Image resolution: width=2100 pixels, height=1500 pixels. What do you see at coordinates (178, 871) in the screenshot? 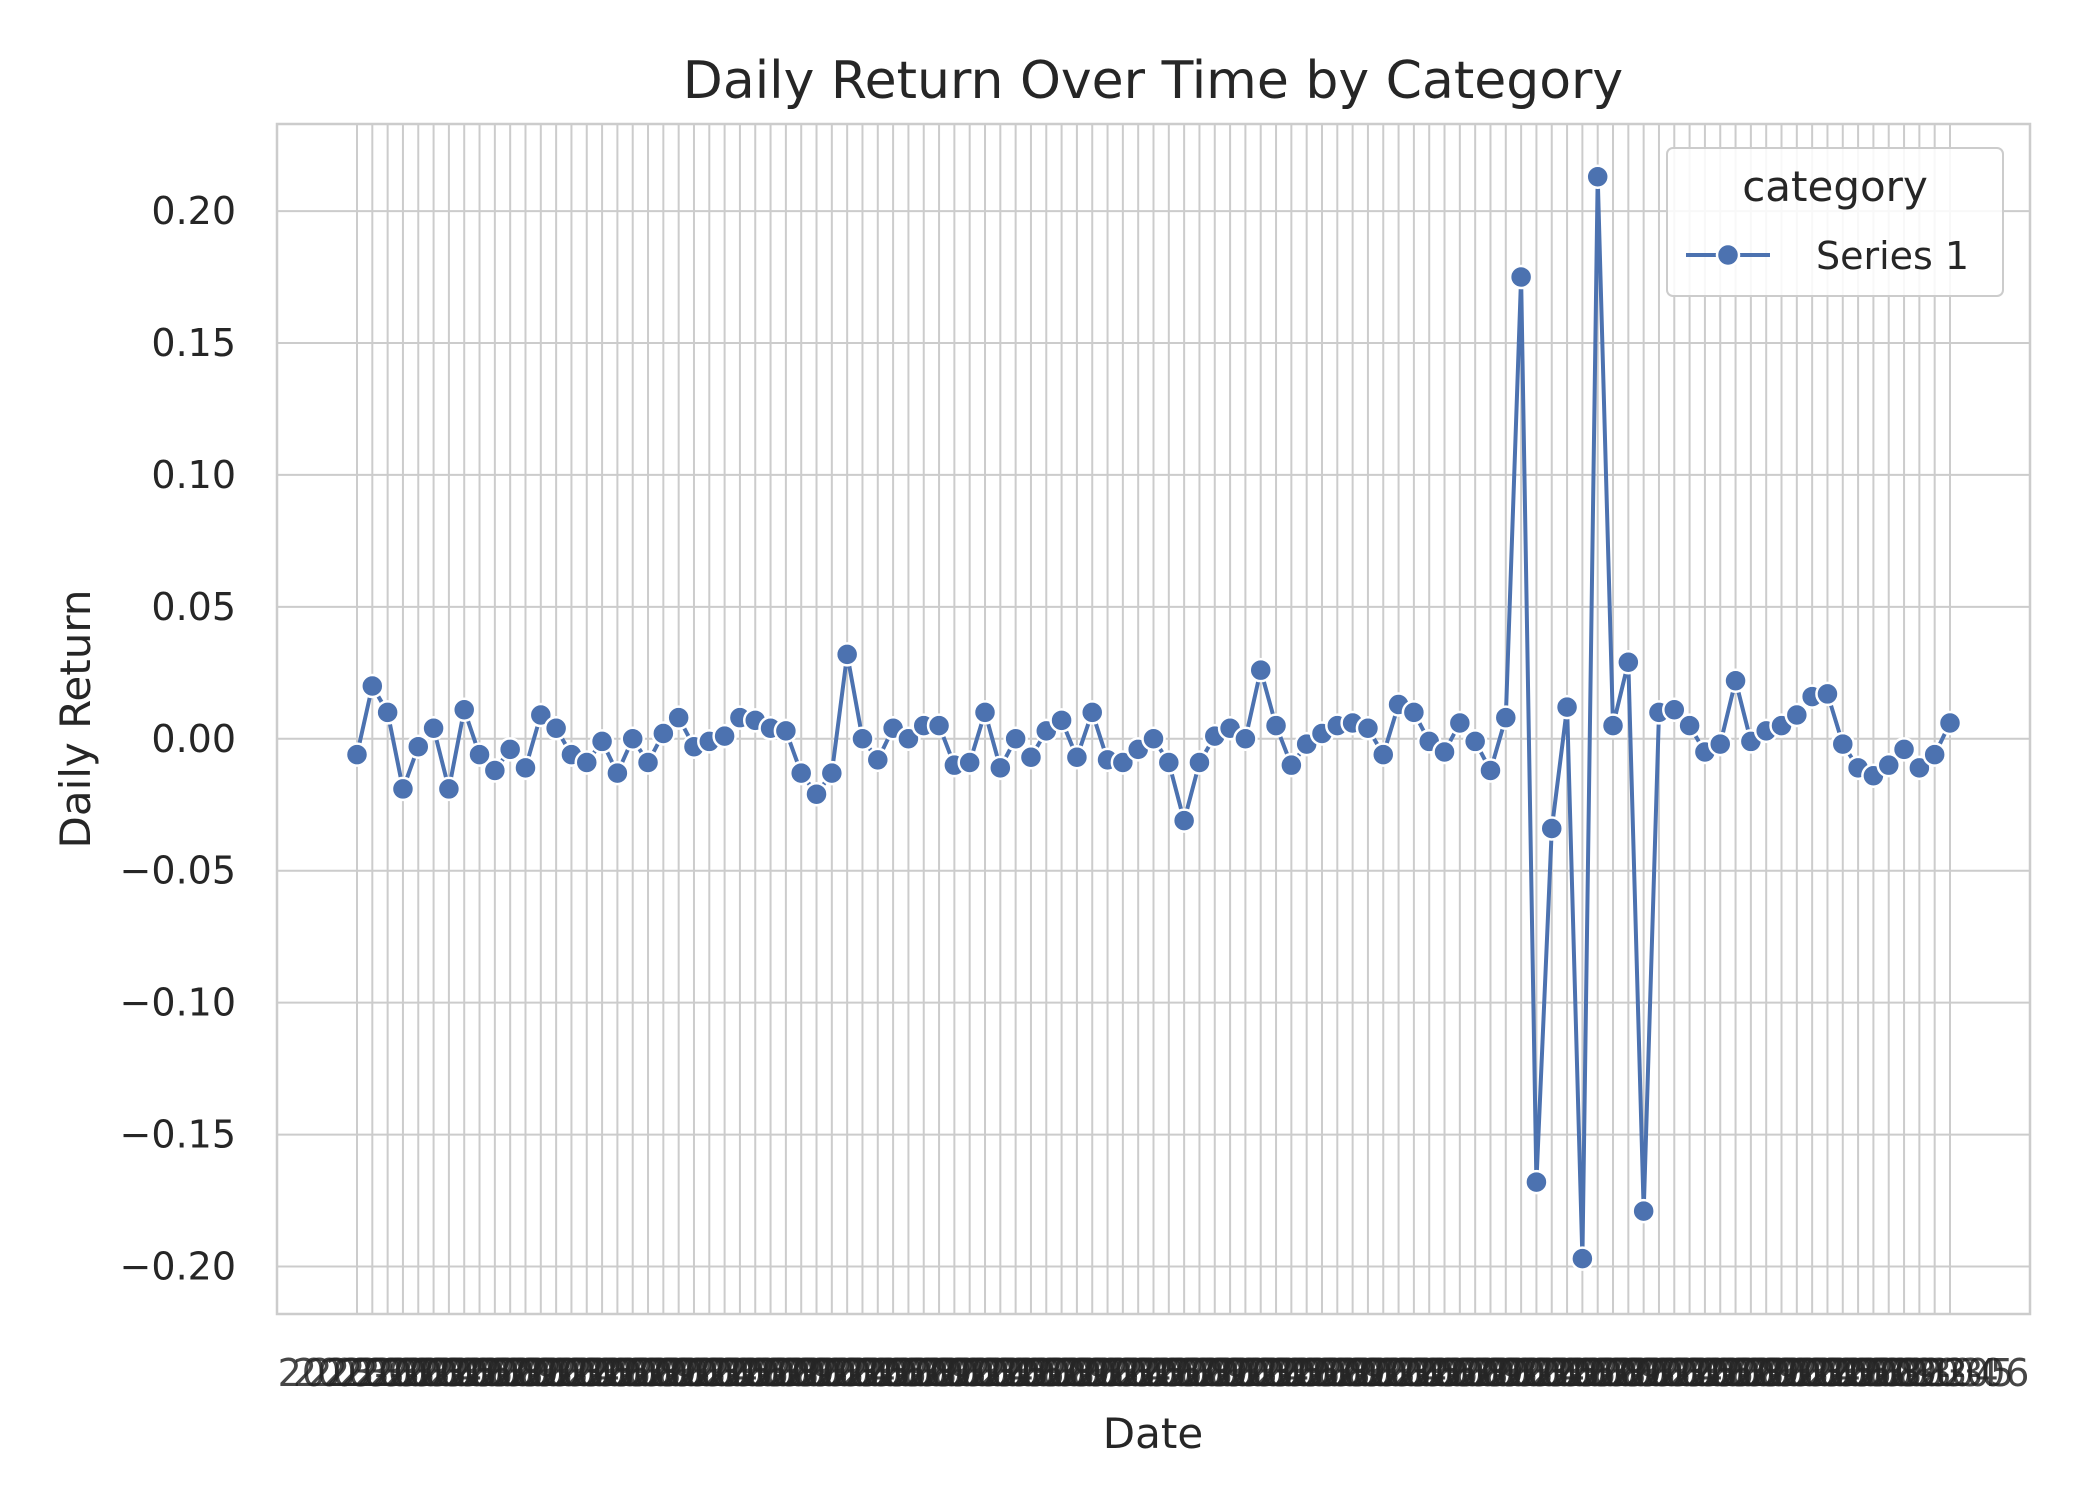
I see `y-tick-label: −0.05` at bounding box center [178, 871].